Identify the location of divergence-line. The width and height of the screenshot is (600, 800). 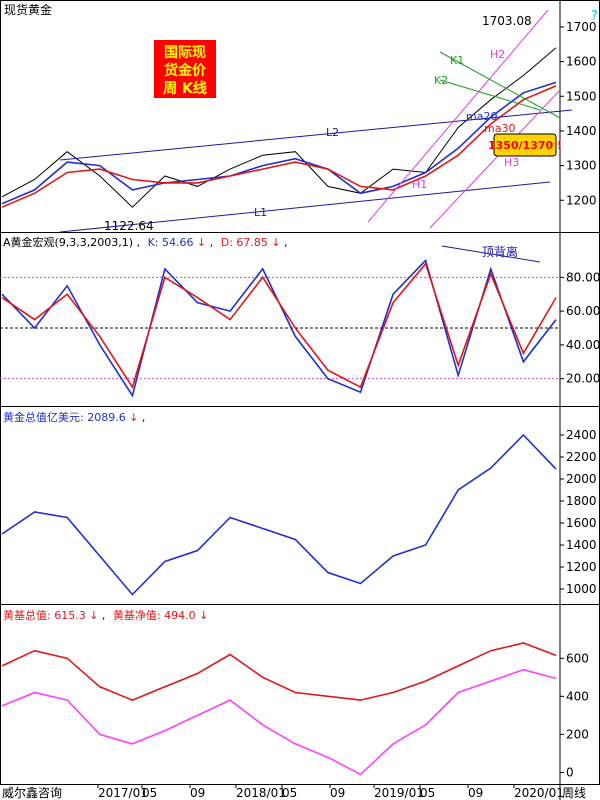
(491, 254).